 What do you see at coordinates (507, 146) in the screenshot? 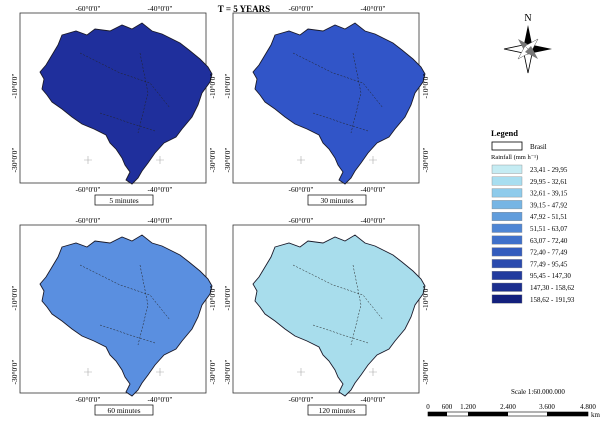
I see `legend-boundary-swatch` at bounding box center [507, 146].